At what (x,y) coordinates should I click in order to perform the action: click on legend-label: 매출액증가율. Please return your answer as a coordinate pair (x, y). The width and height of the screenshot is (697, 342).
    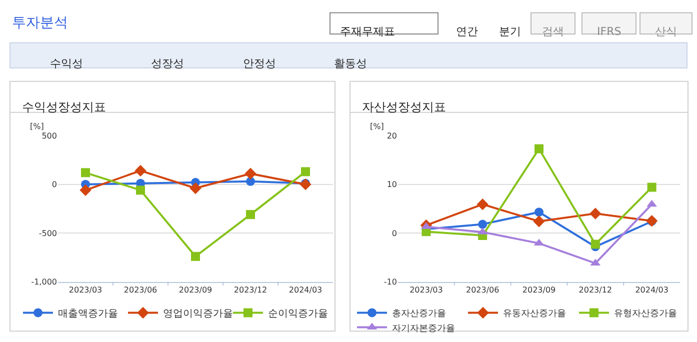
    Looking at the image, I should click on (88, 314).